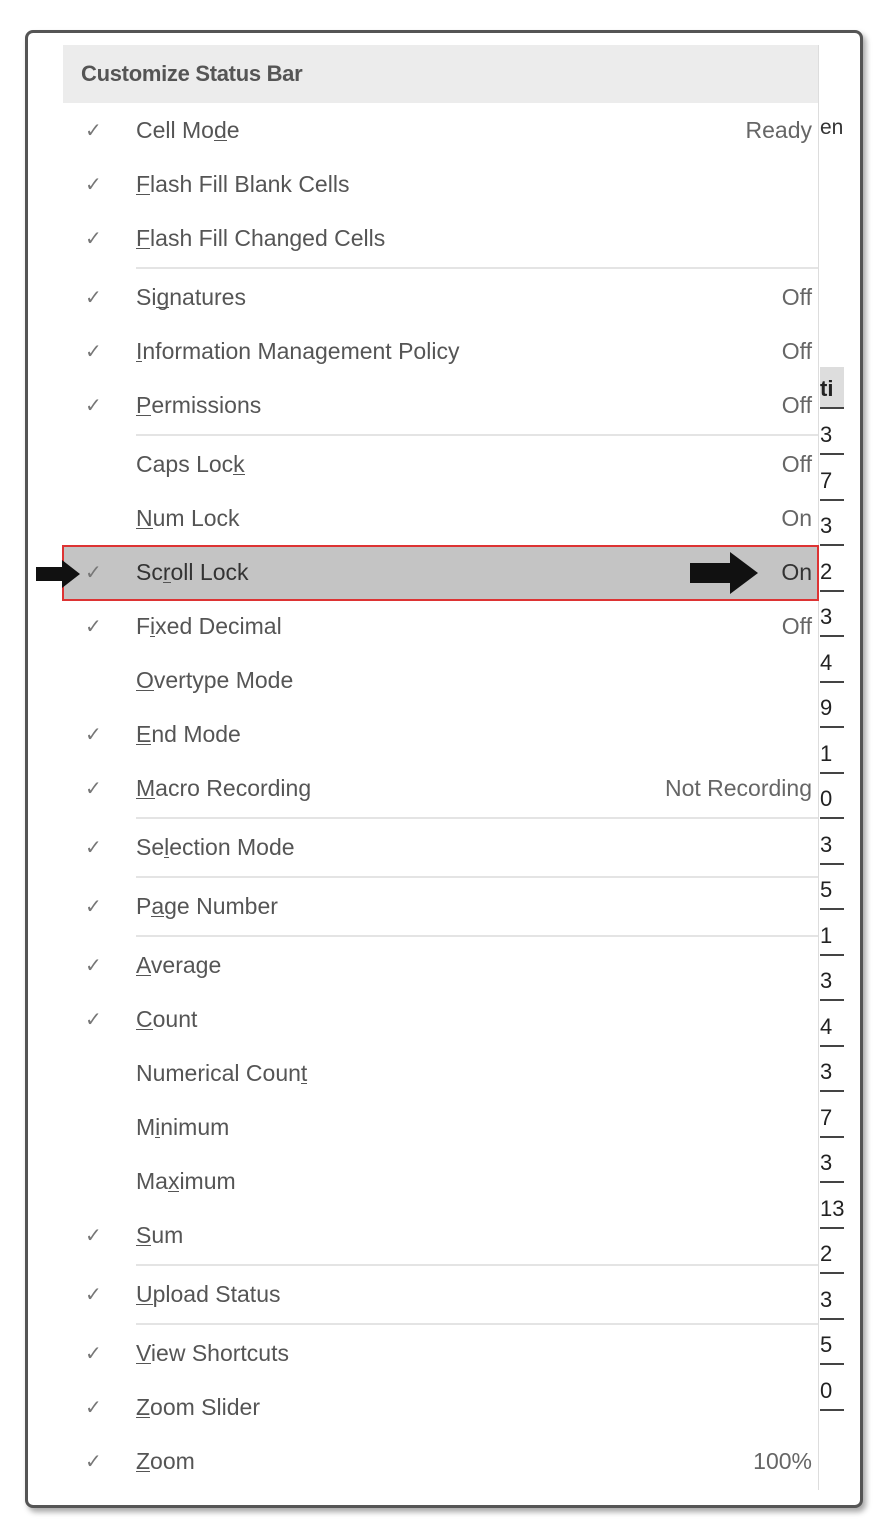  Describe the element at coordinates (243, 184) in the screenshot. I see `menu-item-label: Flash Fill Blank Cells` at that location.